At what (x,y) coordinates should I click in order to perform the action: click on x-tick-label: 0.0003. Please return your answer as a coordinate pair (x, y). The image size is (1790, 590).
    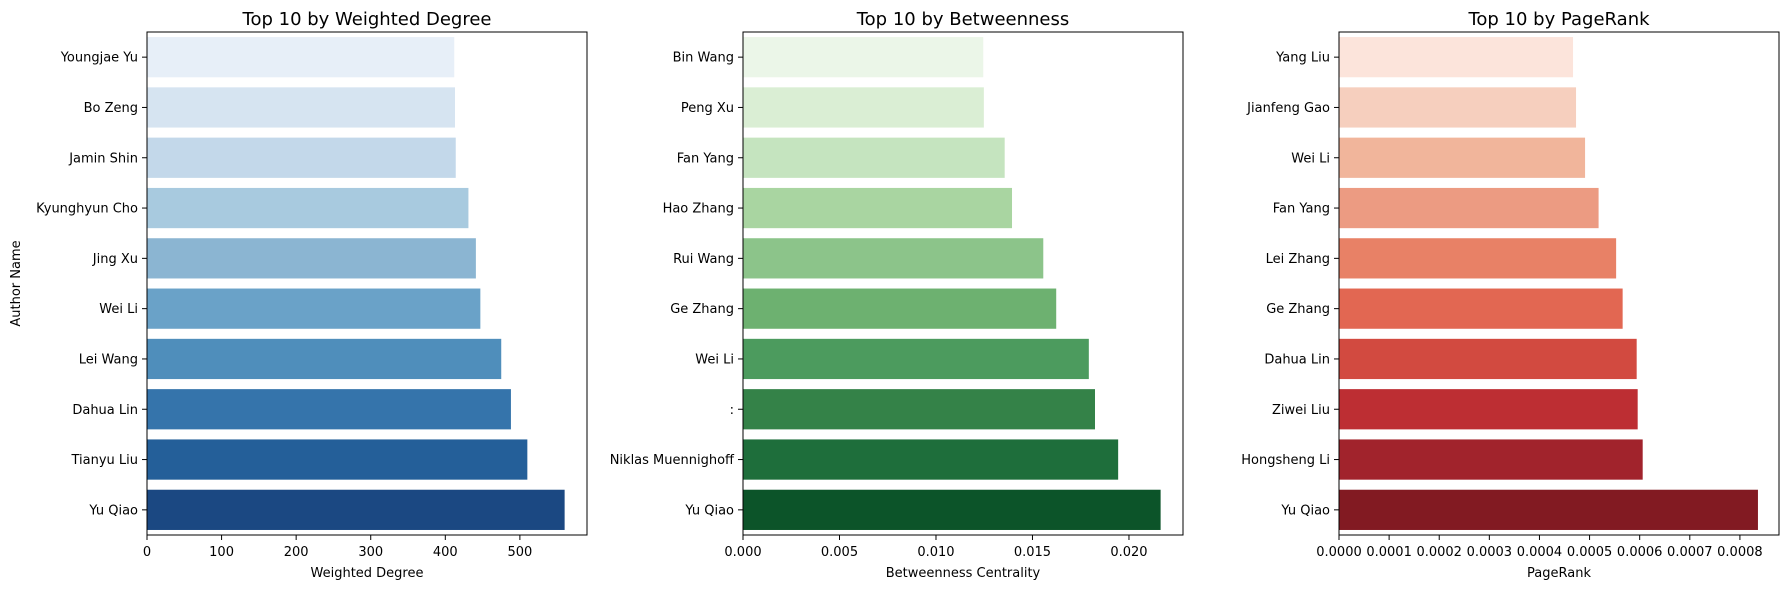
    Looking at the image, I should click on (1490, 552).